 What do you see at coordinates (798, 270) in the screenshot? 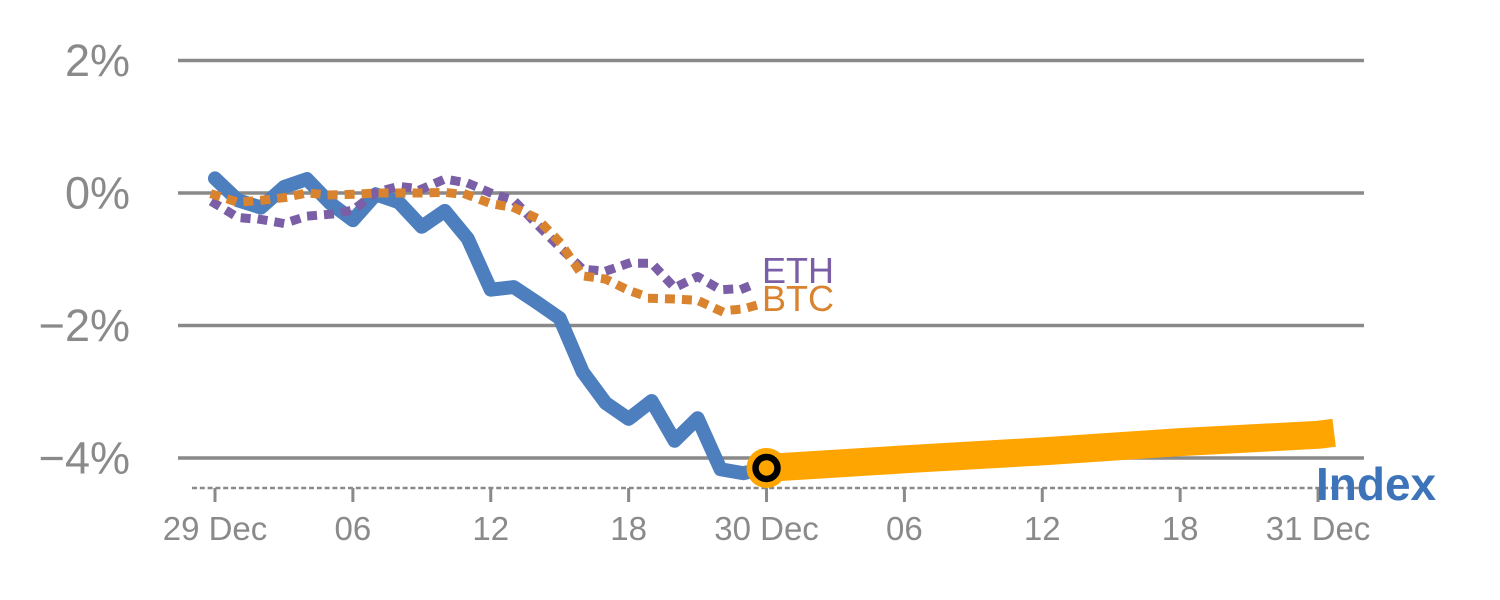
I see `eth-label: ETH` at bounding box center [798, 270].